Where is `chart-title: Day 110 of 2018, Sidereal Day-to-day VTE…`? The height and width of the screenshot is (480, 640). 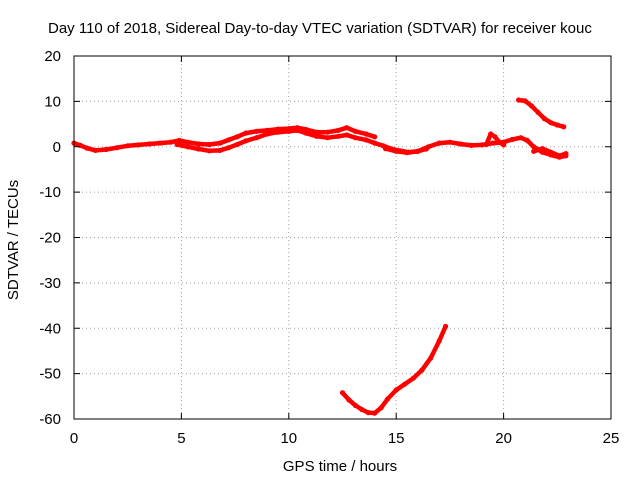
chart-title: Day 110 of 2018, Sidereal Day-to-day VTE… is located at coordinates (320, 28).